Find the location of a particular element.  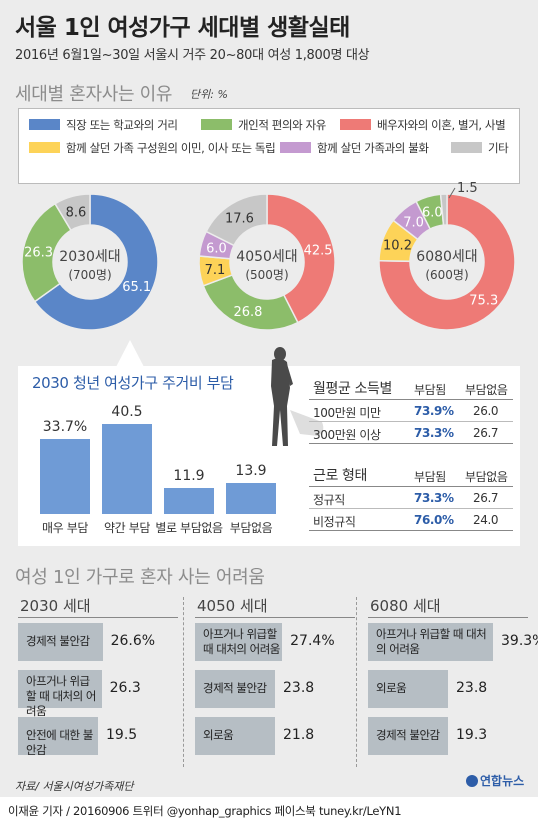

donut-value-label: 6.0 is located at coordinates (216, 249).